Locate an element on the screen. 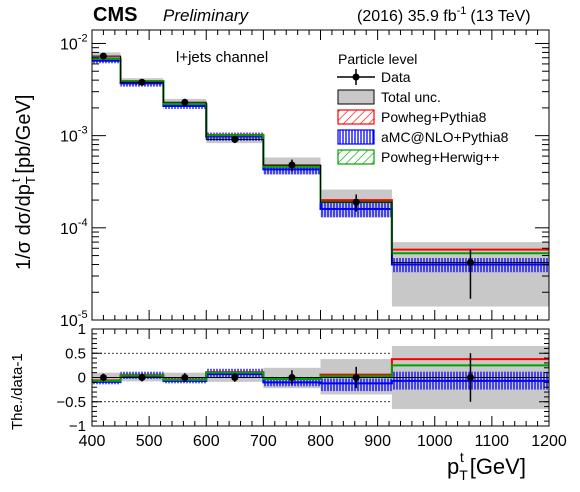 The height and width of the screenshot is (492, 580). legend-item-amcnlo-pythia8: aMC@NLO+Pythia8 is located at coordinates (423, 137).